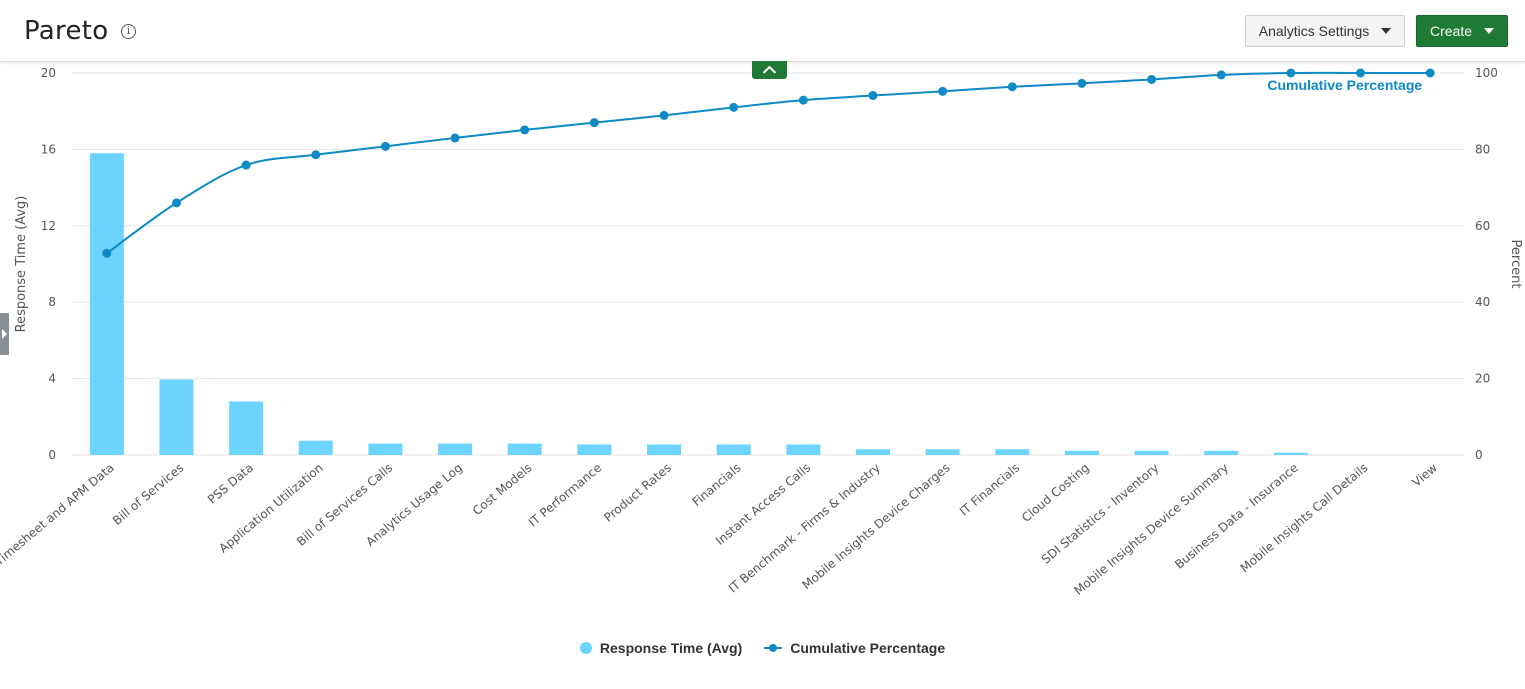  What do you see at coordinates (21, 264) in the screenshot?
I see `y-axis-title: Response Time (Avg)` at bounding box center [21, 264].